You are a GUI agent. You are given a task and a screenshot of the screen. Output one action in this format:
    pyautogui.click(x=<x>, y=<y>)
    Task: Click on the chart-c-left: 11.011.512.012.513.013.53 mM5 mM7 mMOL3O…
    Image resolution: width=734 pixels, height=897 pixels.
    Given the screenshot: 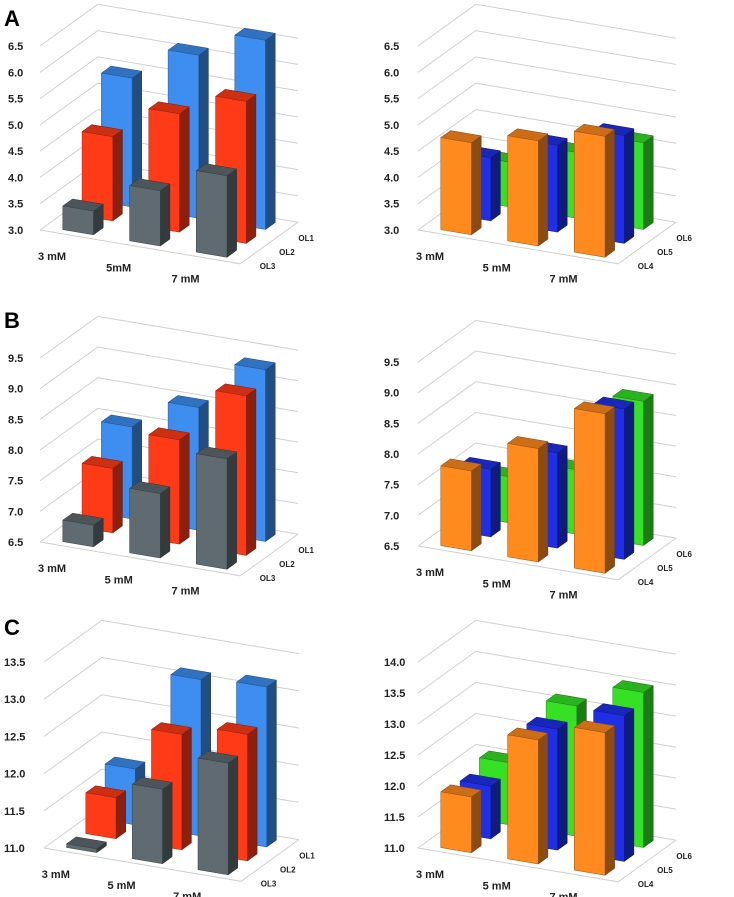 What is the action you would take?
    pyautogui.click(x=159, y=758)
    